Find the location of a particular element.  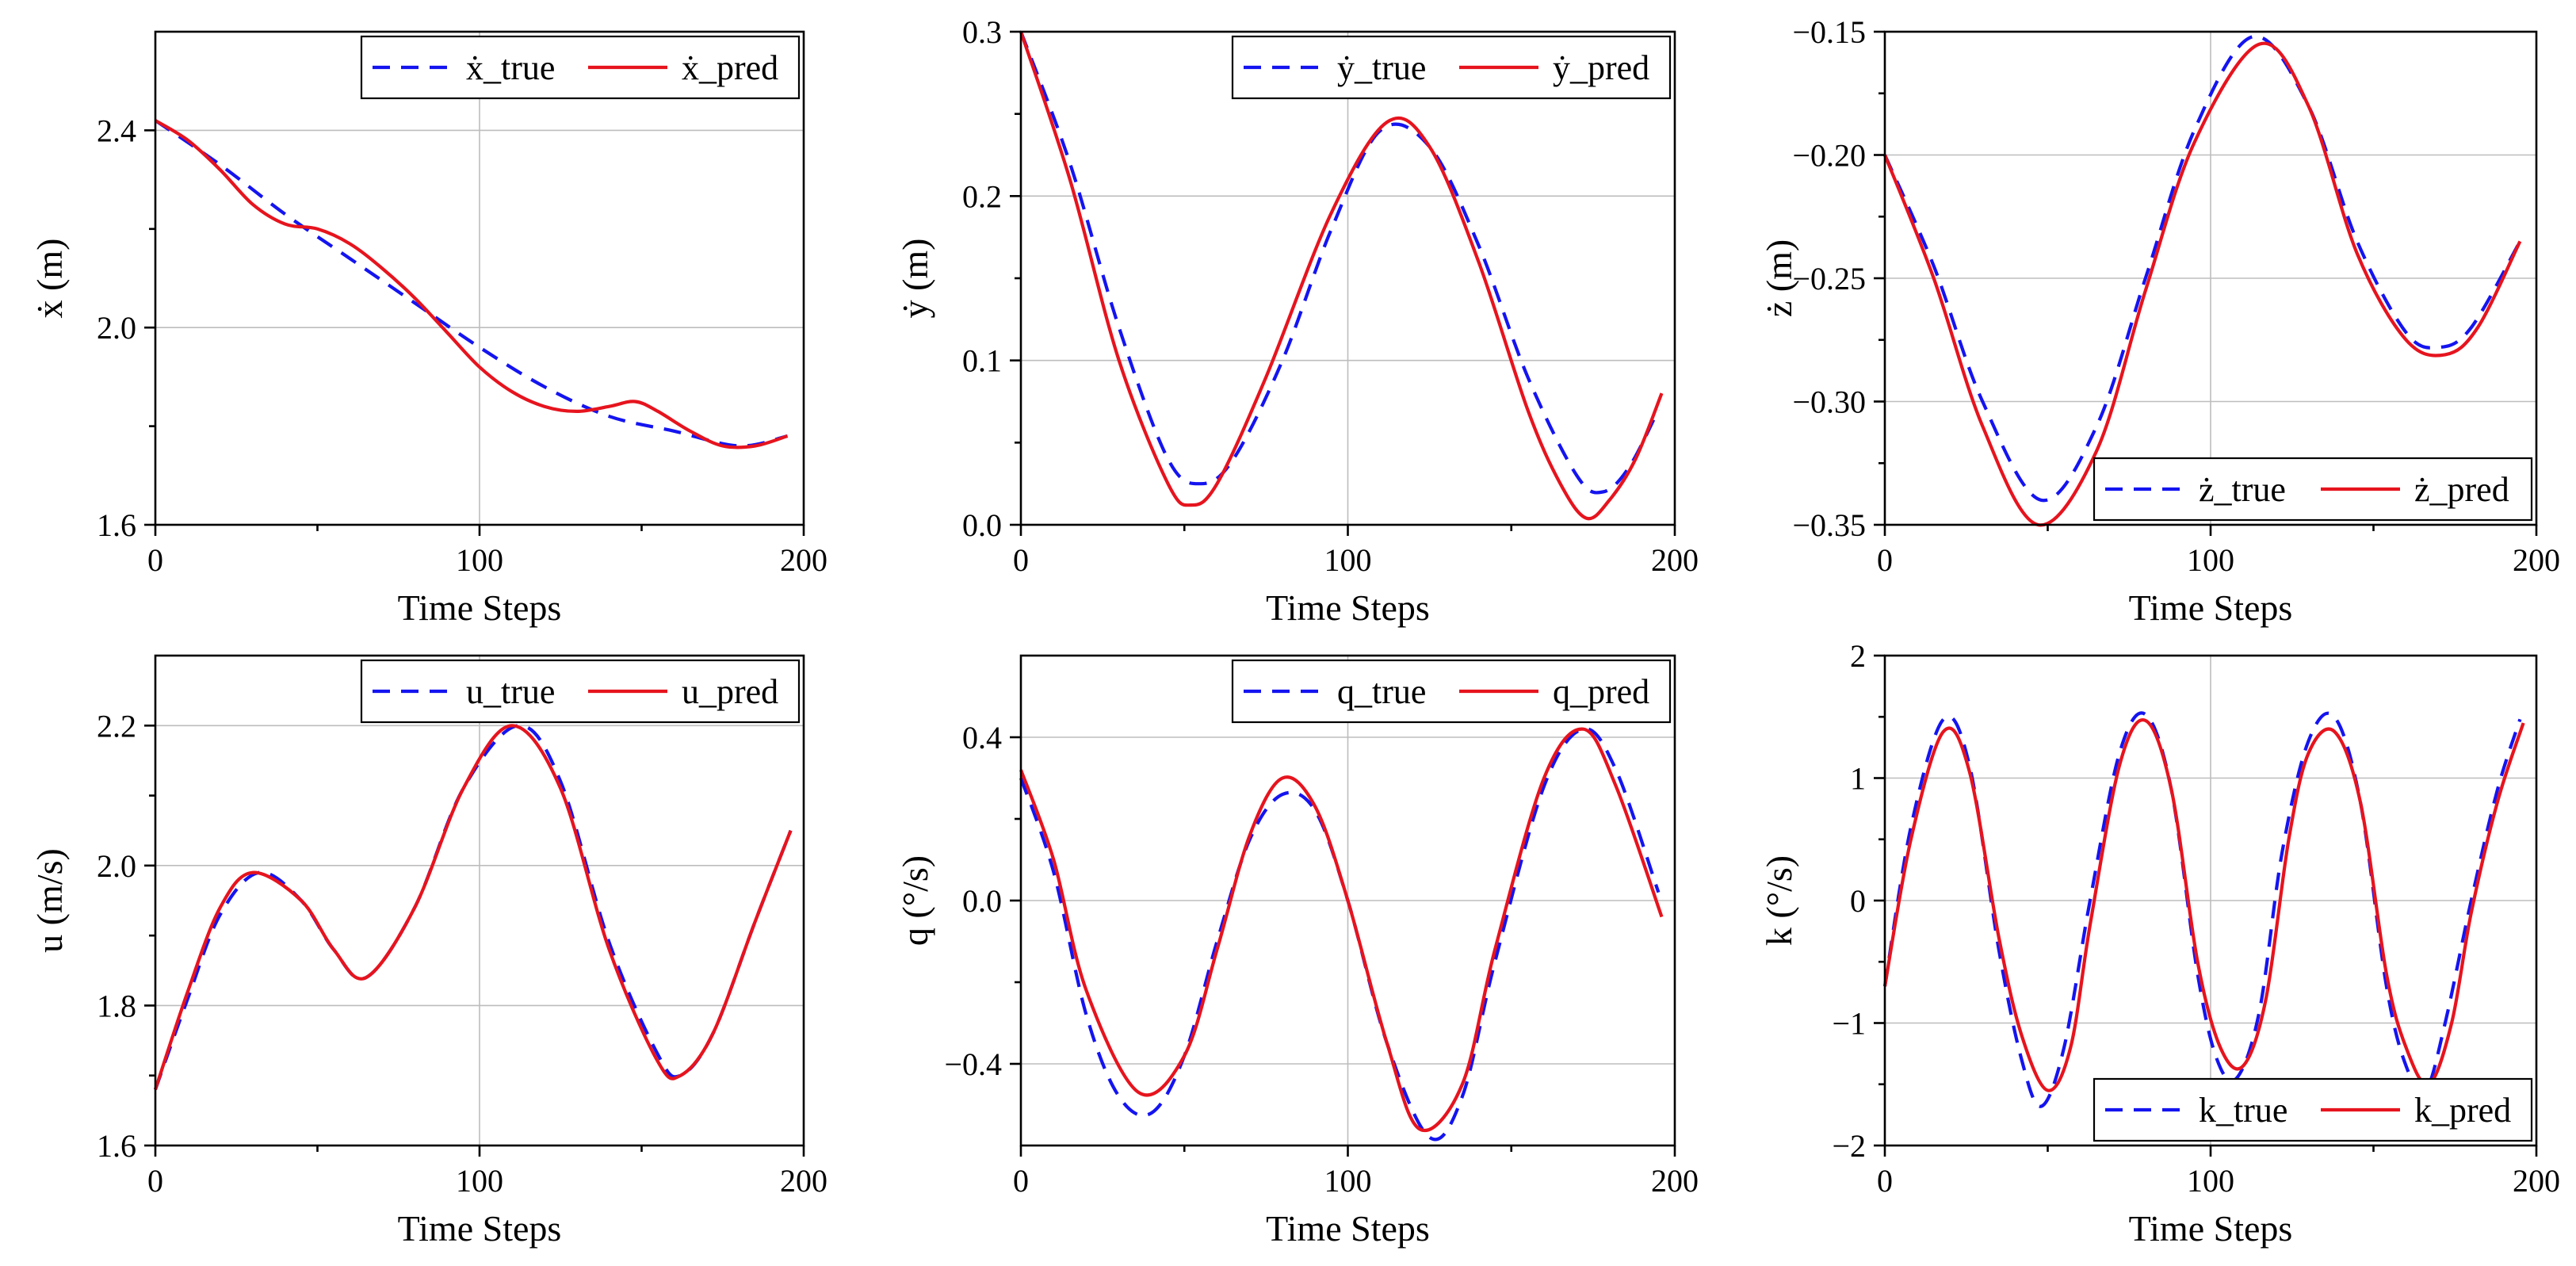

series-line-ẋ_true is located at coordinates (471, 283).